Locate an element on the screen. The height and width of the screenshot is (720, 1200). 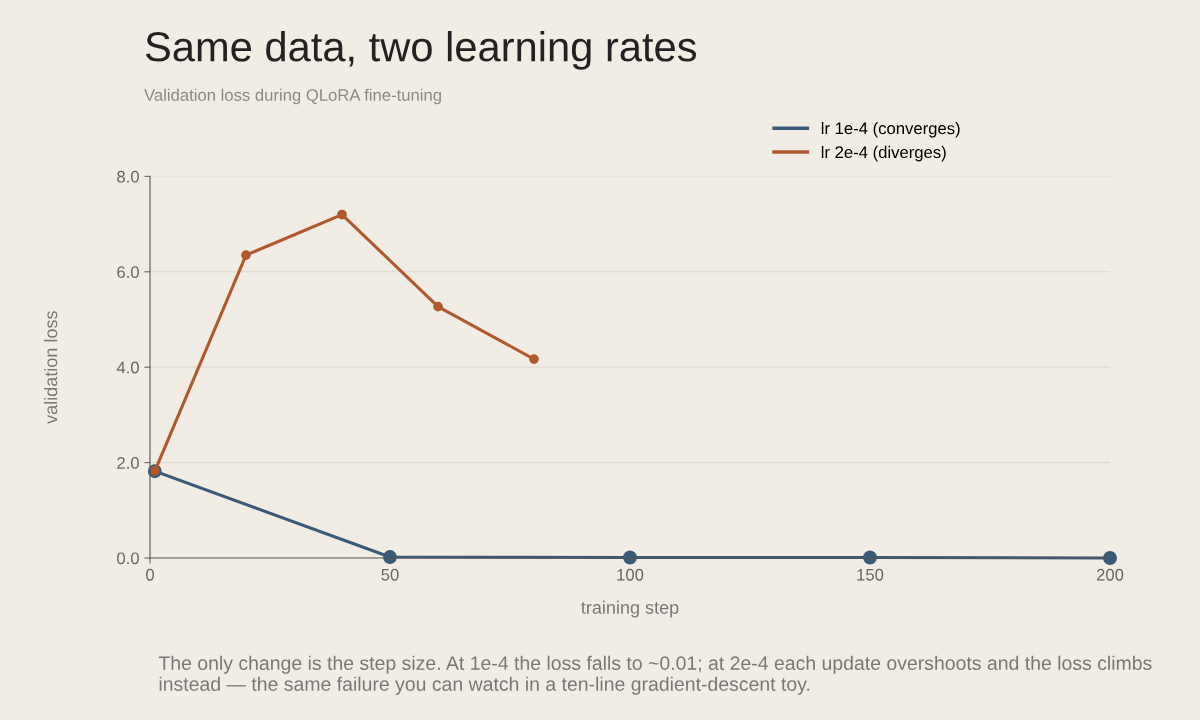
x-tick-label: 200 is located at coordinates (1110, 574).